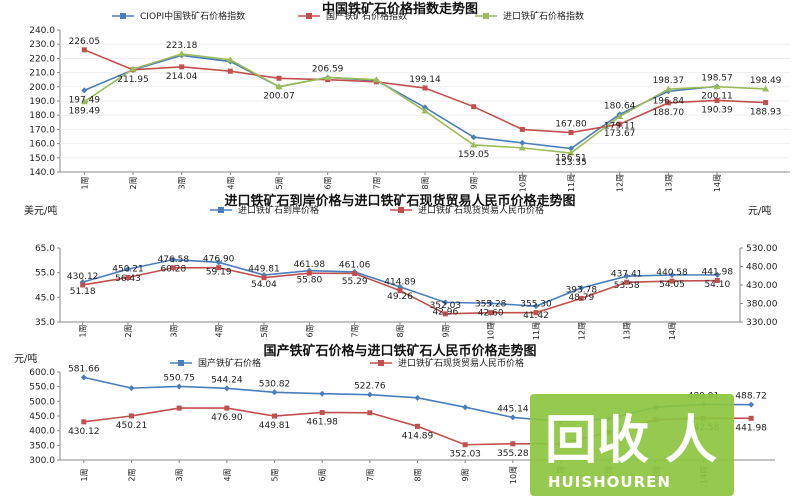  I want to click on data-label: 223.18, so click(182, 46).